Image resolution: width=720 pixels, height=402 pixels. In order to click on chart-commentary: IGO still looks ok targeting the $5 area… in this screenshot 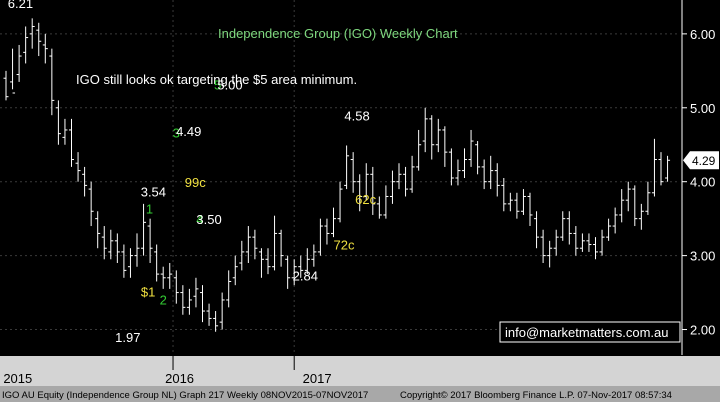, I will do `click(216, 79)`.